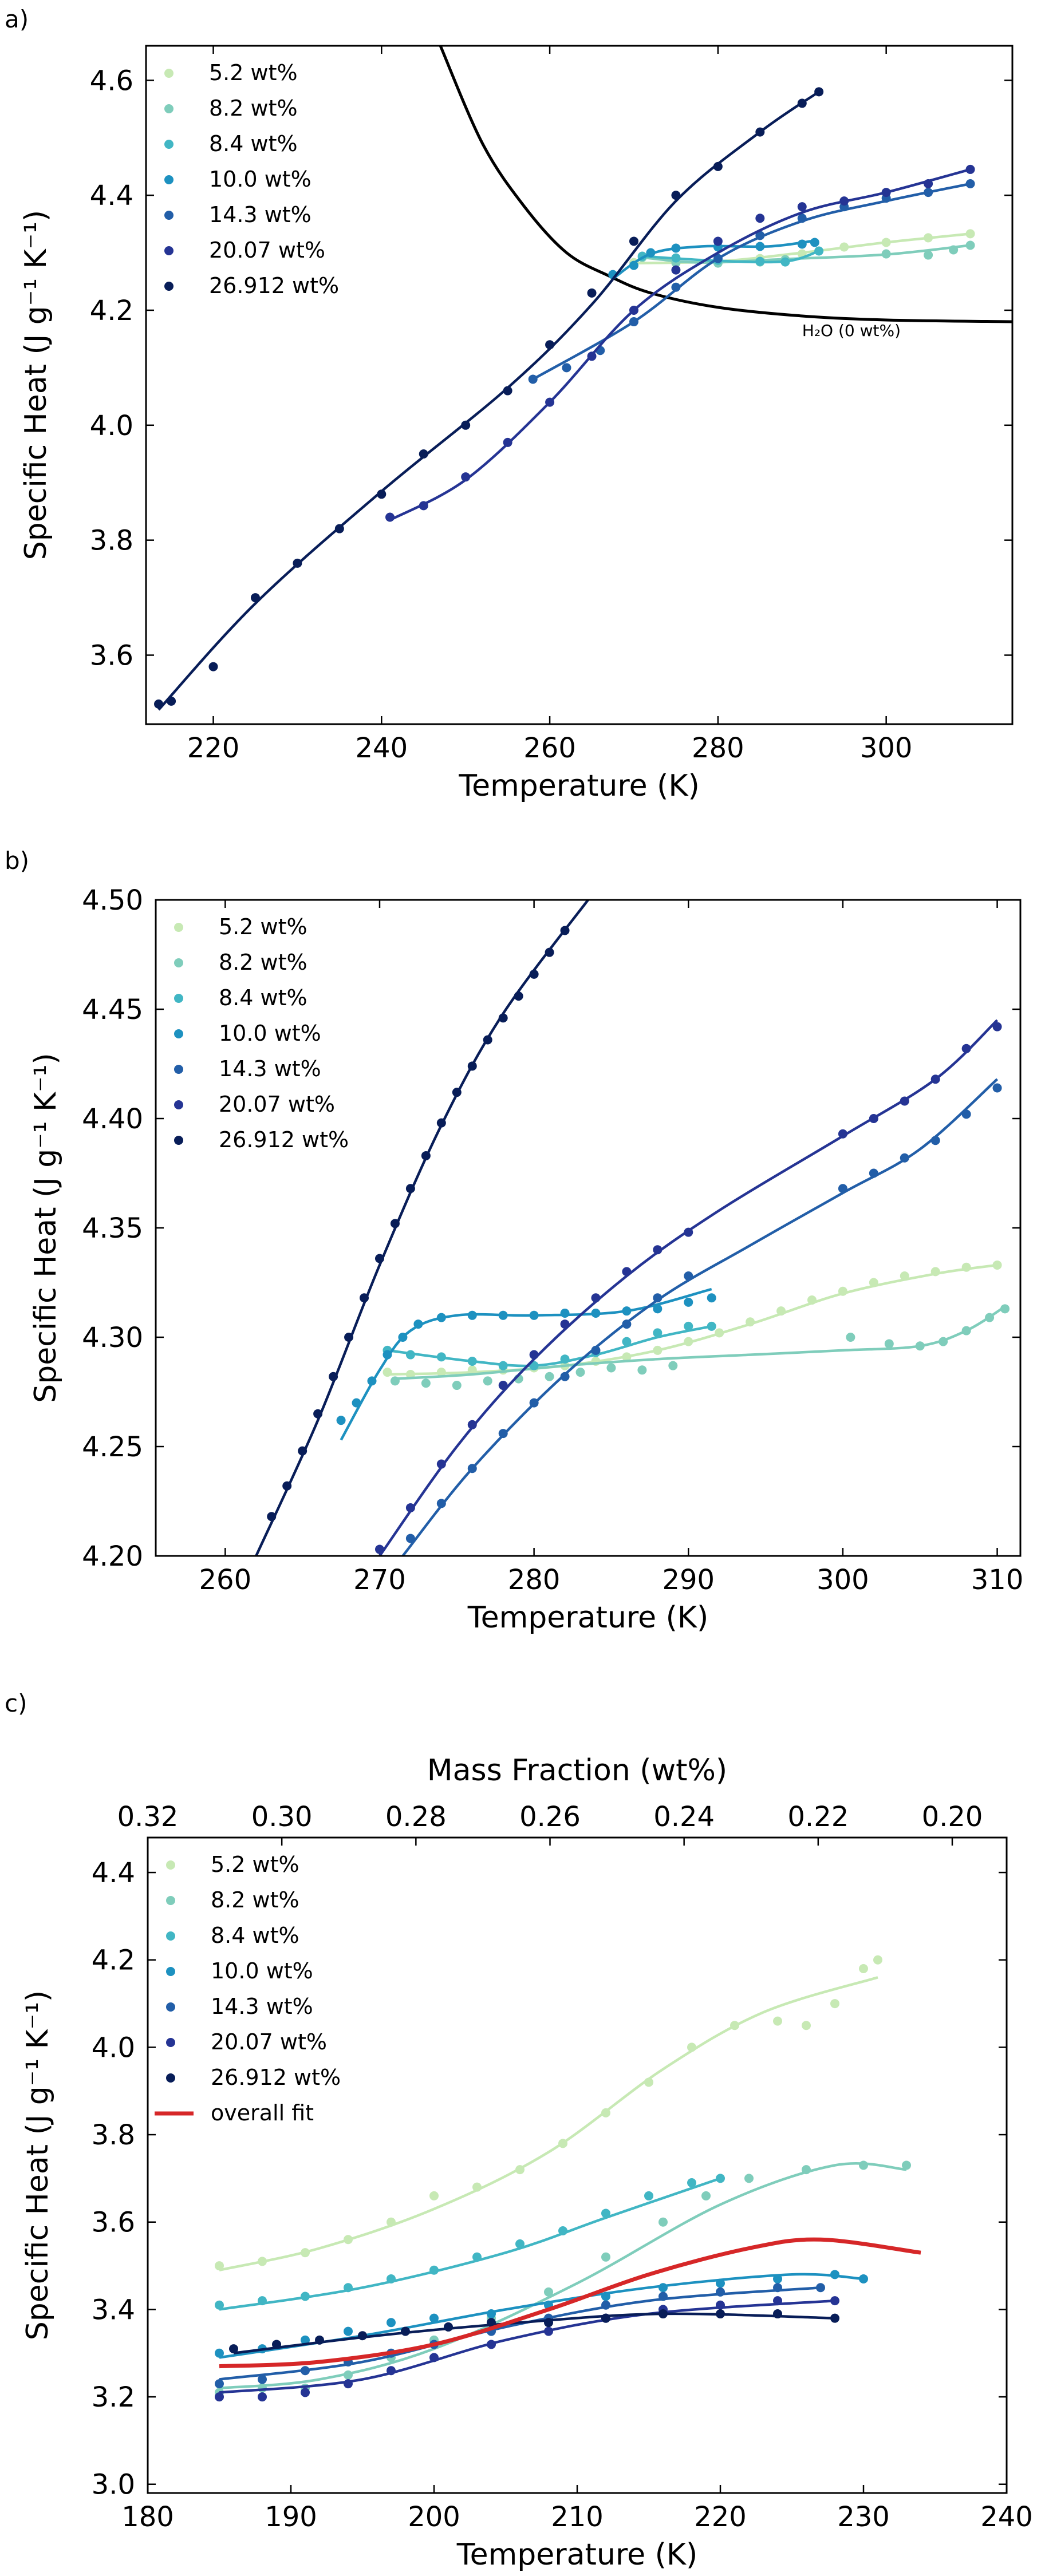 The height and width of the screenshot is (2576, 1041). I want to click on x-axis-label: Temperature (K), so click(588, 1618).